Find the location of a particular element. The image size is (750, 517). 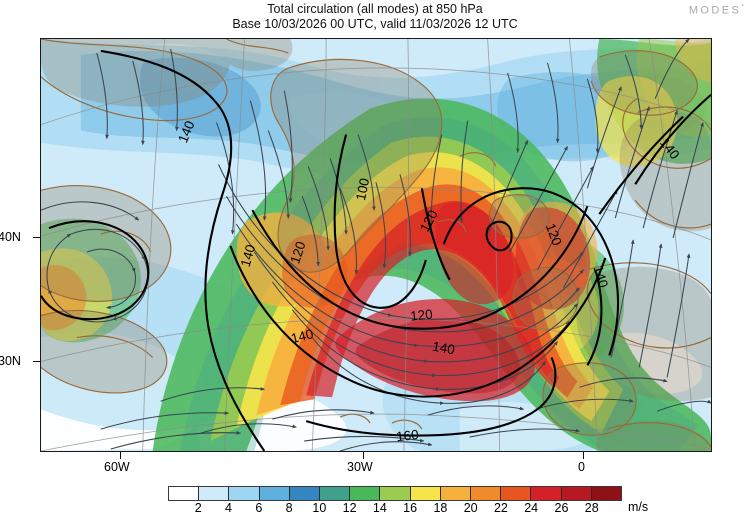

colorbar is located at coordinates (395, 493).